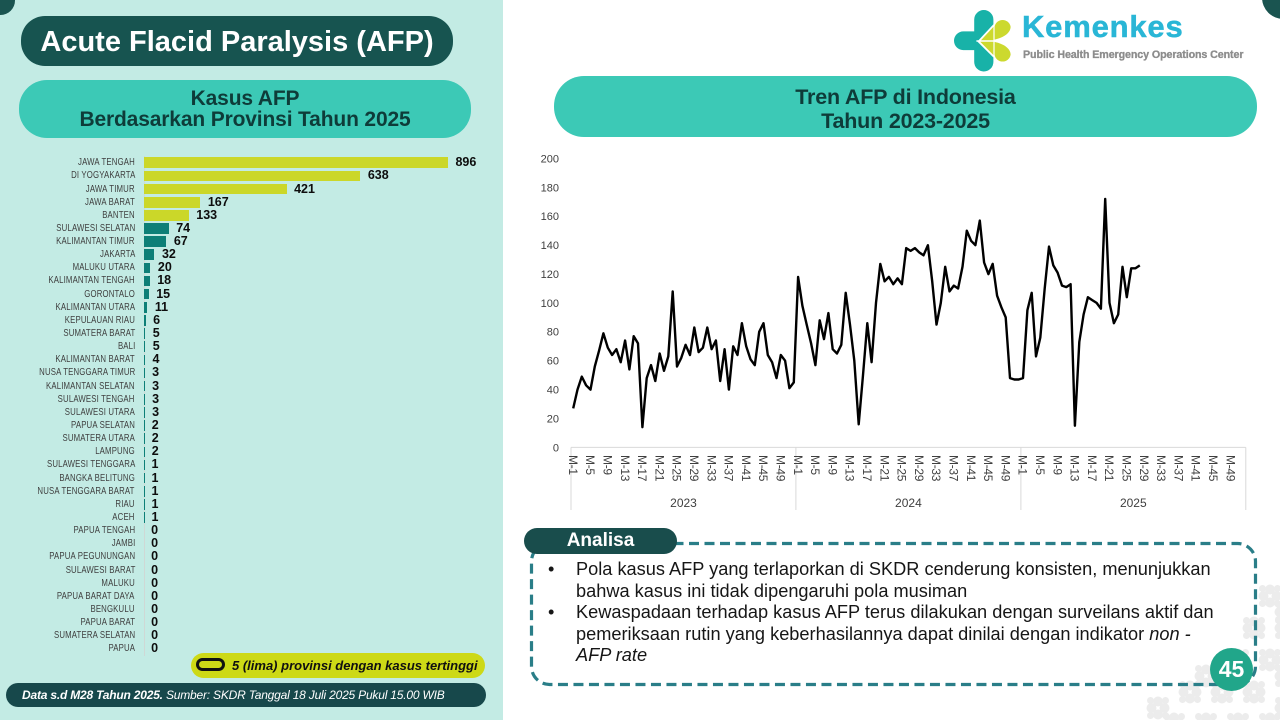  Describe the element at coordinates (553, 419) in the screenshot. I see `svg-text: 20` at that location.